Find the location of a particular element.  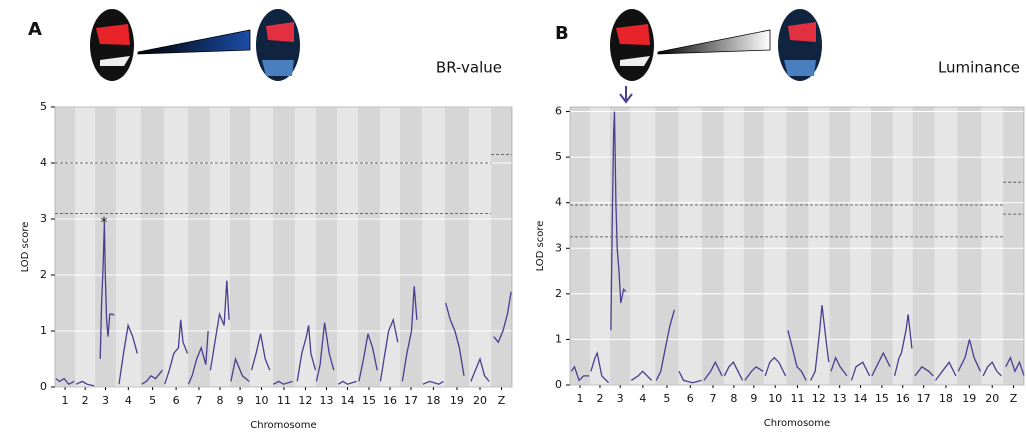

trait-label: BR-value is located at coordinates (469, 68).